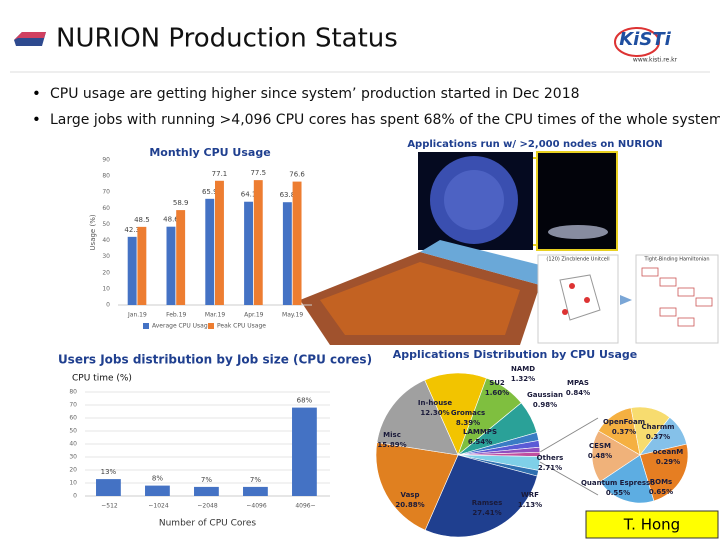 The height and width of the screenshot is (540, 720). What do you see at coordinates (618, 493) in the screenshot?
I see `slice-value-label: 0.55%` at bounding box center [618, 493].